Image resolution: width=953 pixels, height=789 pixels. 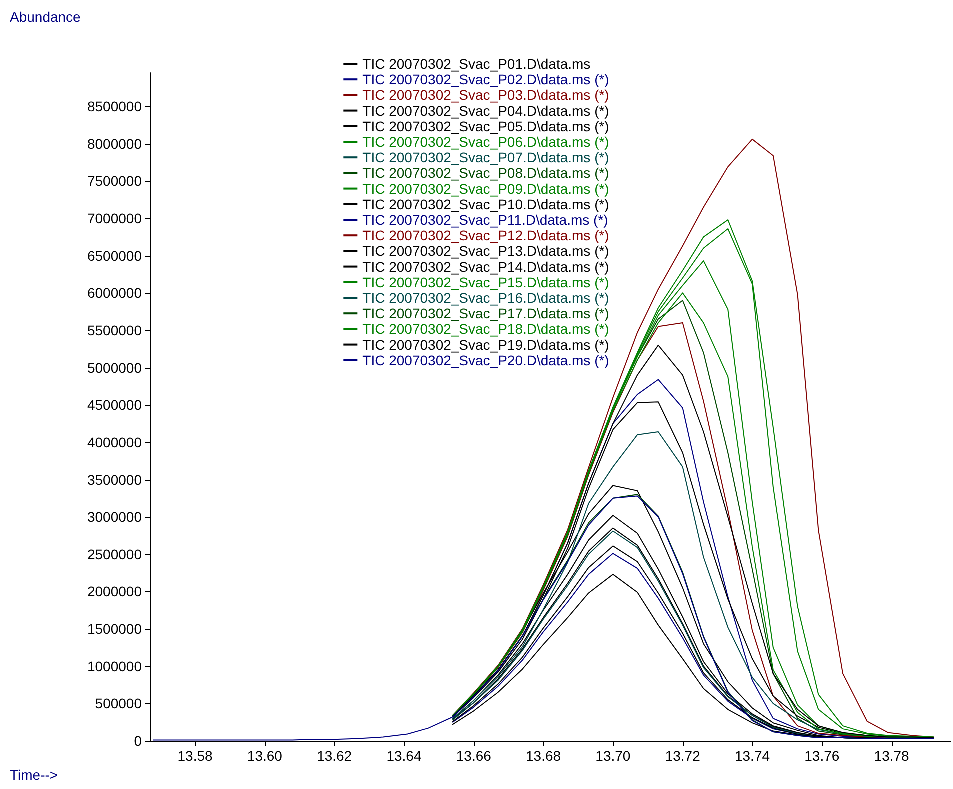 I want to click on y-tick-label: 7000000, so click(x=114, y=218).